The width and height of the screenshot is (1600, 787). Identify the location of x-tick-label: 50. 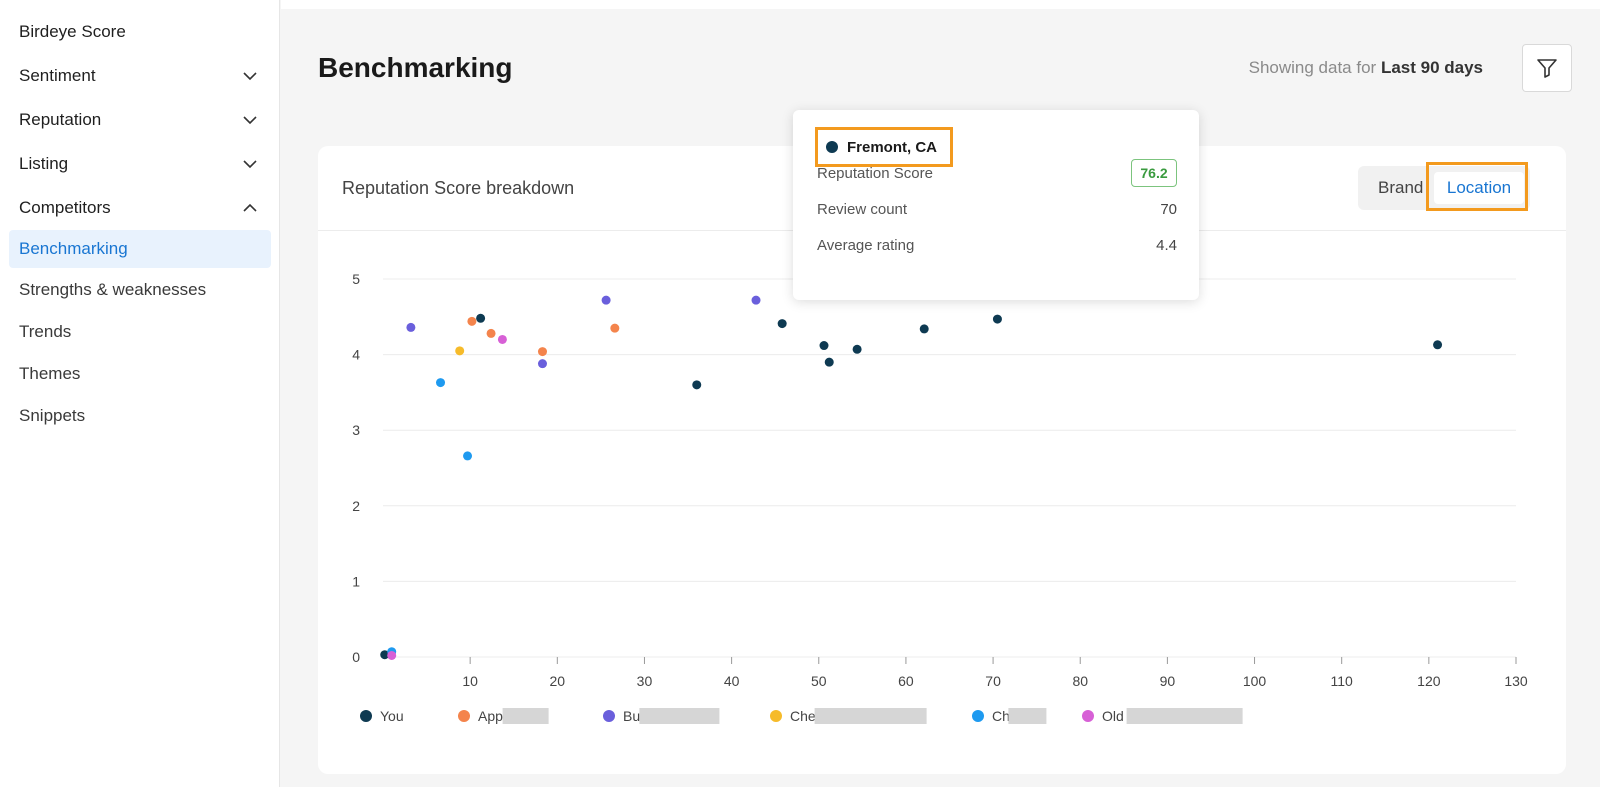
(819, 681).